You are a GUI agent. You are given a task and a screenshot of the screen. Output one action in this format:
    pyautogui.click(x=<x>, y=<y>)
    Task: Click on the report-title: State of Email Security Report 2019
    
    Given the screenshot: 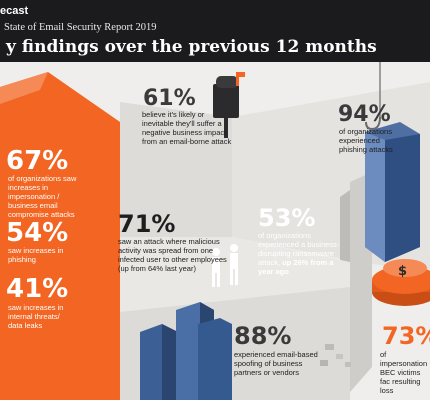 What is the action you would take?
    pyautogui.click(x=80, y=27)
    